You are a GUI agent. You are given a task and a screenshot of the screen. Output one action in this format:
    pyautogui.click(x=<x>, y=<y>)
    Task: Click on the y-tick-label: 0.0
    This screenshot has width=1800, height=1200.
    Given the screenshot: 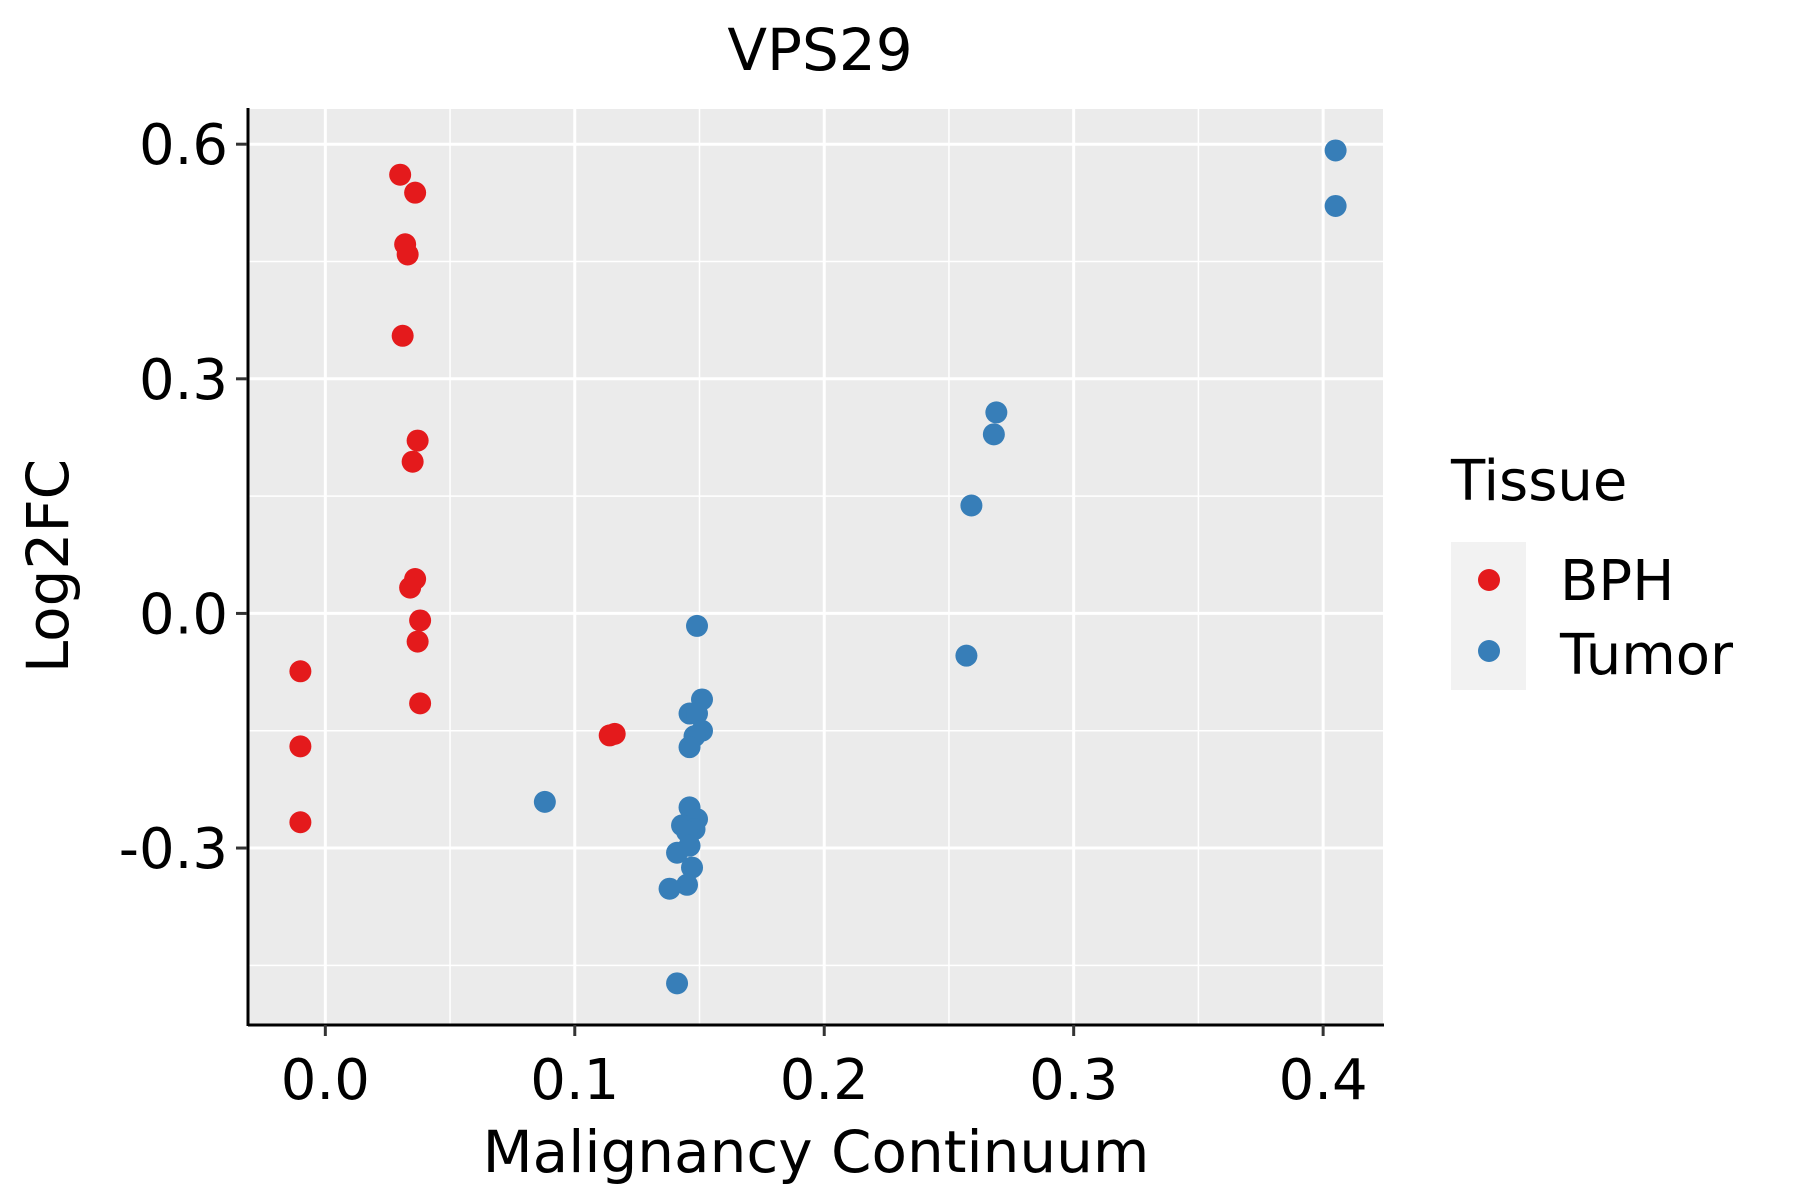 What is the action you would take?
    pyautogui.click(x=183, y=614)
    